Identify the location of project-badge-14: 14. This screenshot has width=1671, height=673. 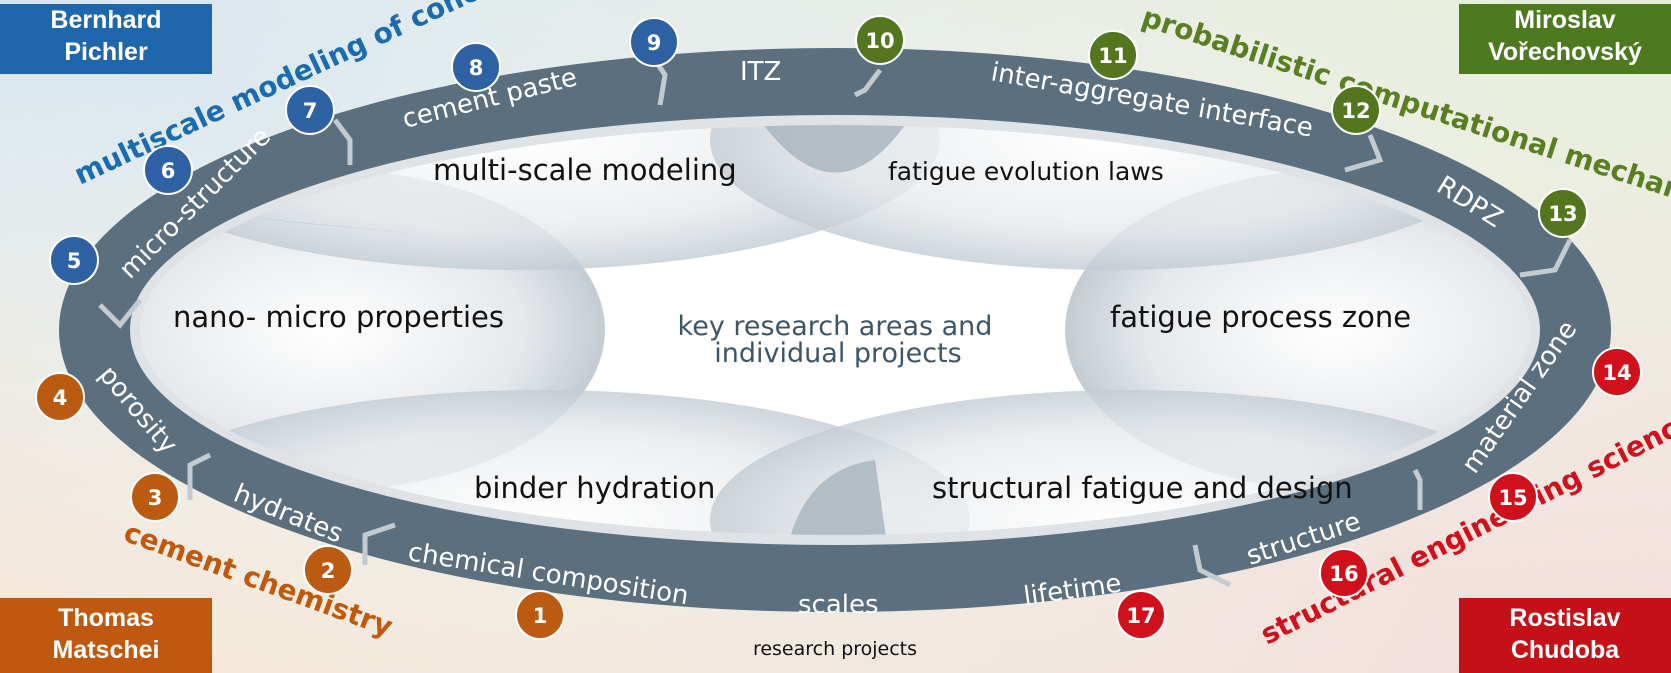
(1617, 372).